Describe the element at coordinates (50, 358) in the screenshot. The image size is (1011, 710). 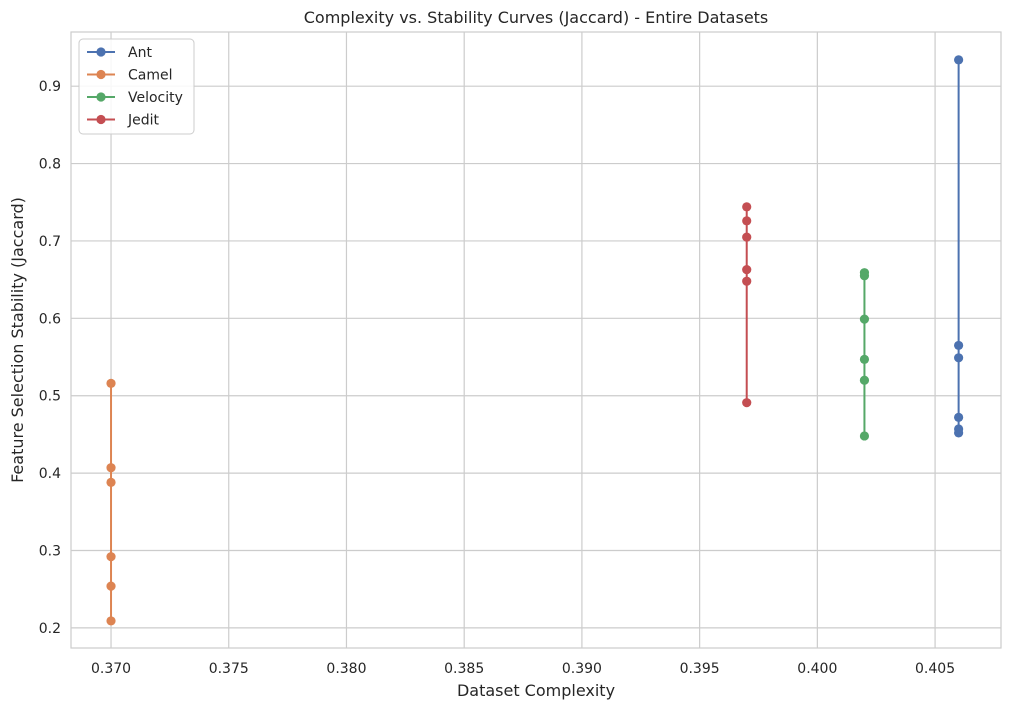
I see `y-axis-ticks: 0.2 0.3 0.4 0.5 0.6 0.7 0.8 0.9` at that location.